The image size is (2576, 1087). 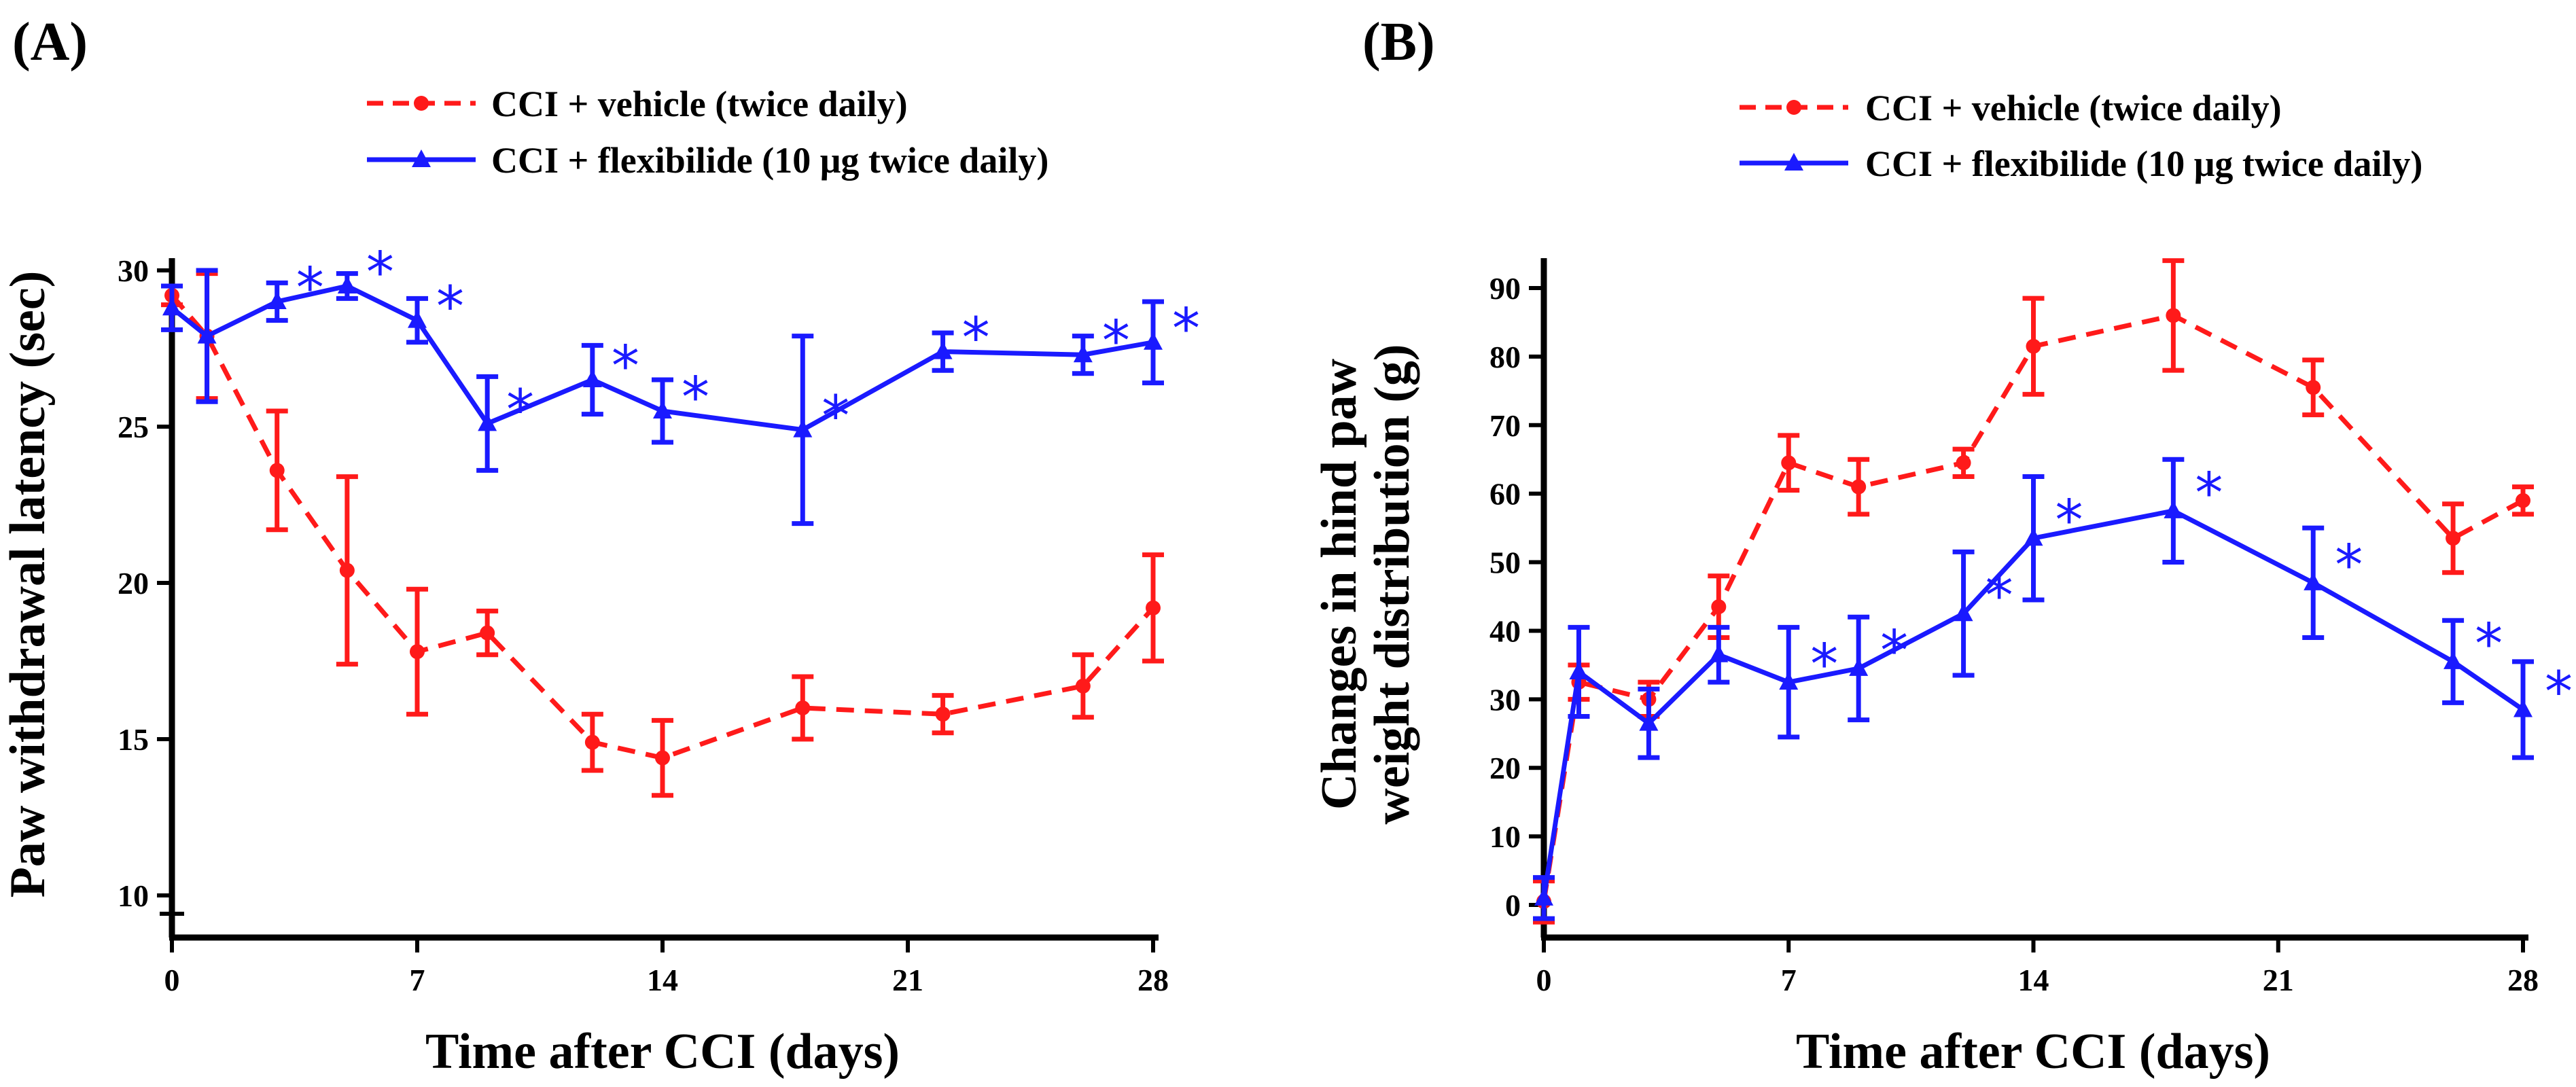 What do you see at coordinates (1505, 630) in the screenshot?
I see `y-tick-label: 40` at bounding box center [1505, 630].